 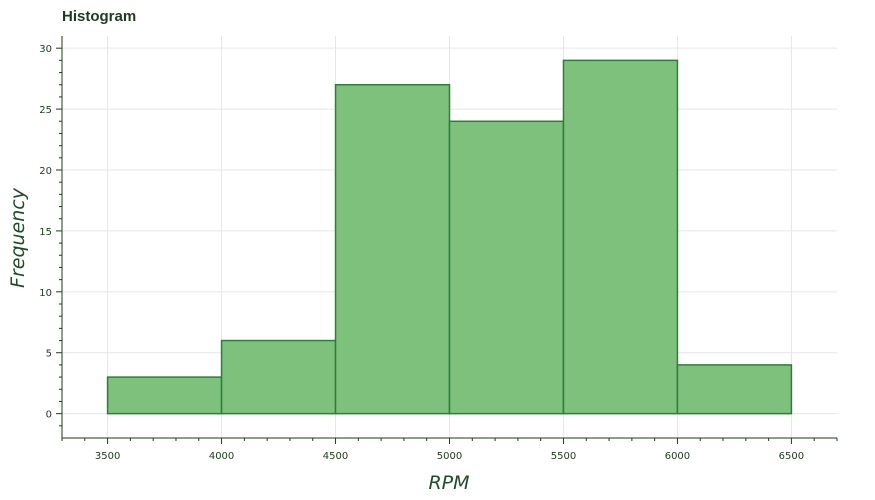 I want to click on y-tick-label: 20, so click(x=45, y=171).